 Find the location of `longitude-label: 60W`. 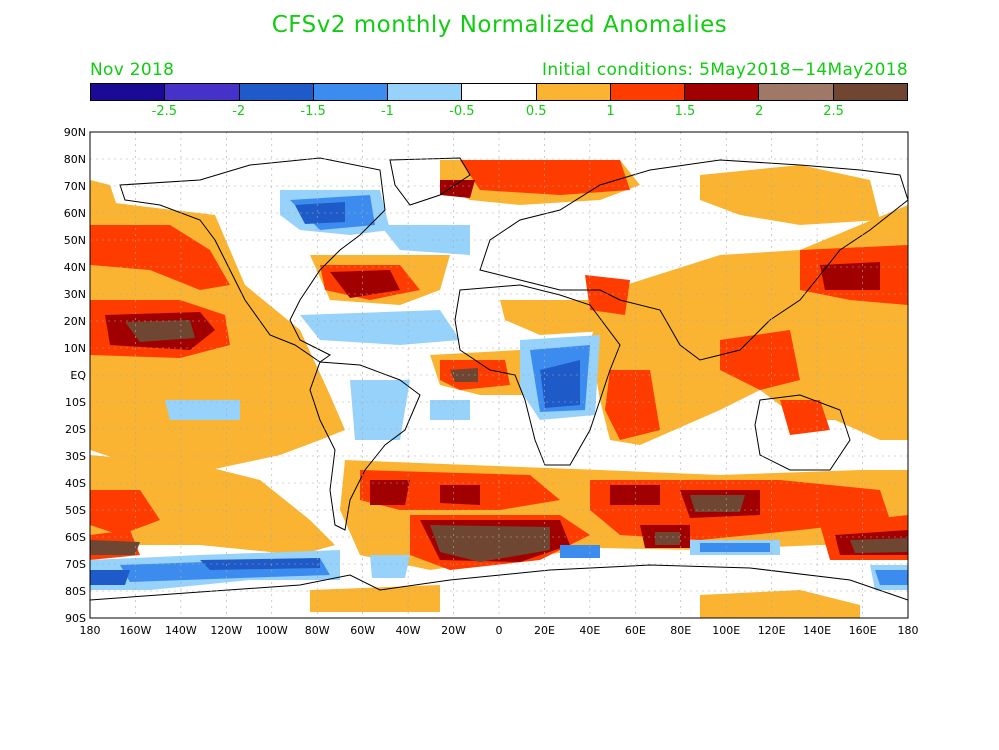

longitude-label: 60W is located at coordinates (362, 630).